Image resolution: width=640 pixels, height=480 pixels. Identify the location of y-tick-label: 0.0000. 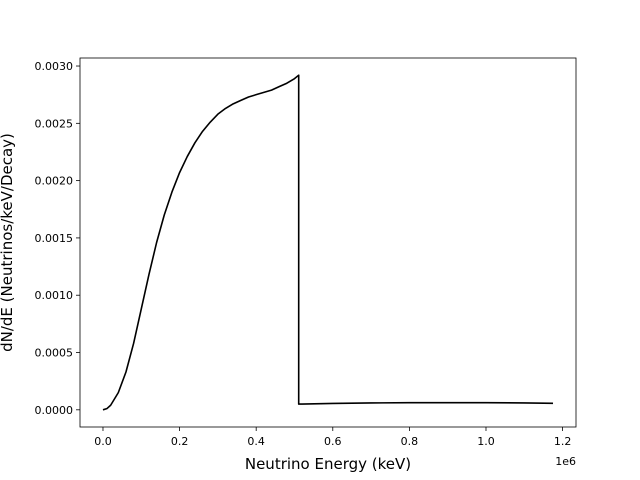
(54, 410).